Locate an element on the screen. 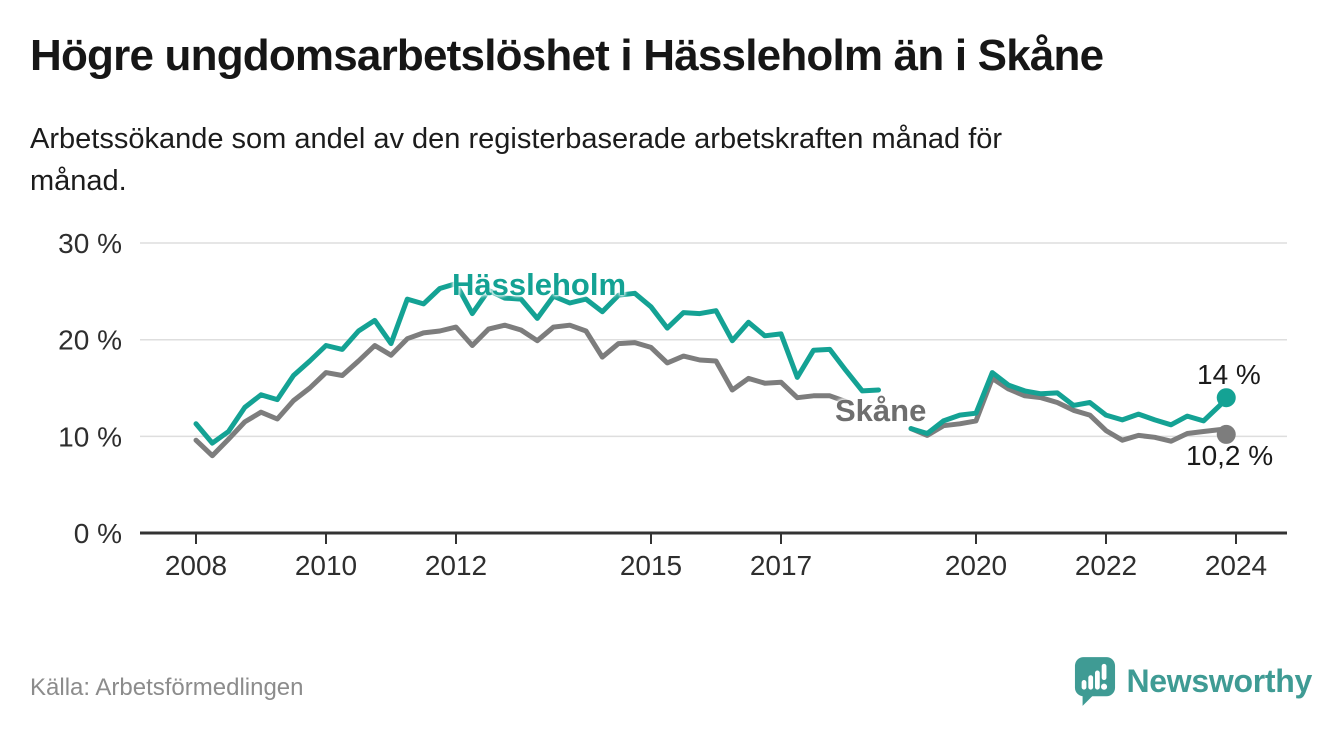  series-label-hassleholm: Hässleholm is located at coordinates (539, 284).